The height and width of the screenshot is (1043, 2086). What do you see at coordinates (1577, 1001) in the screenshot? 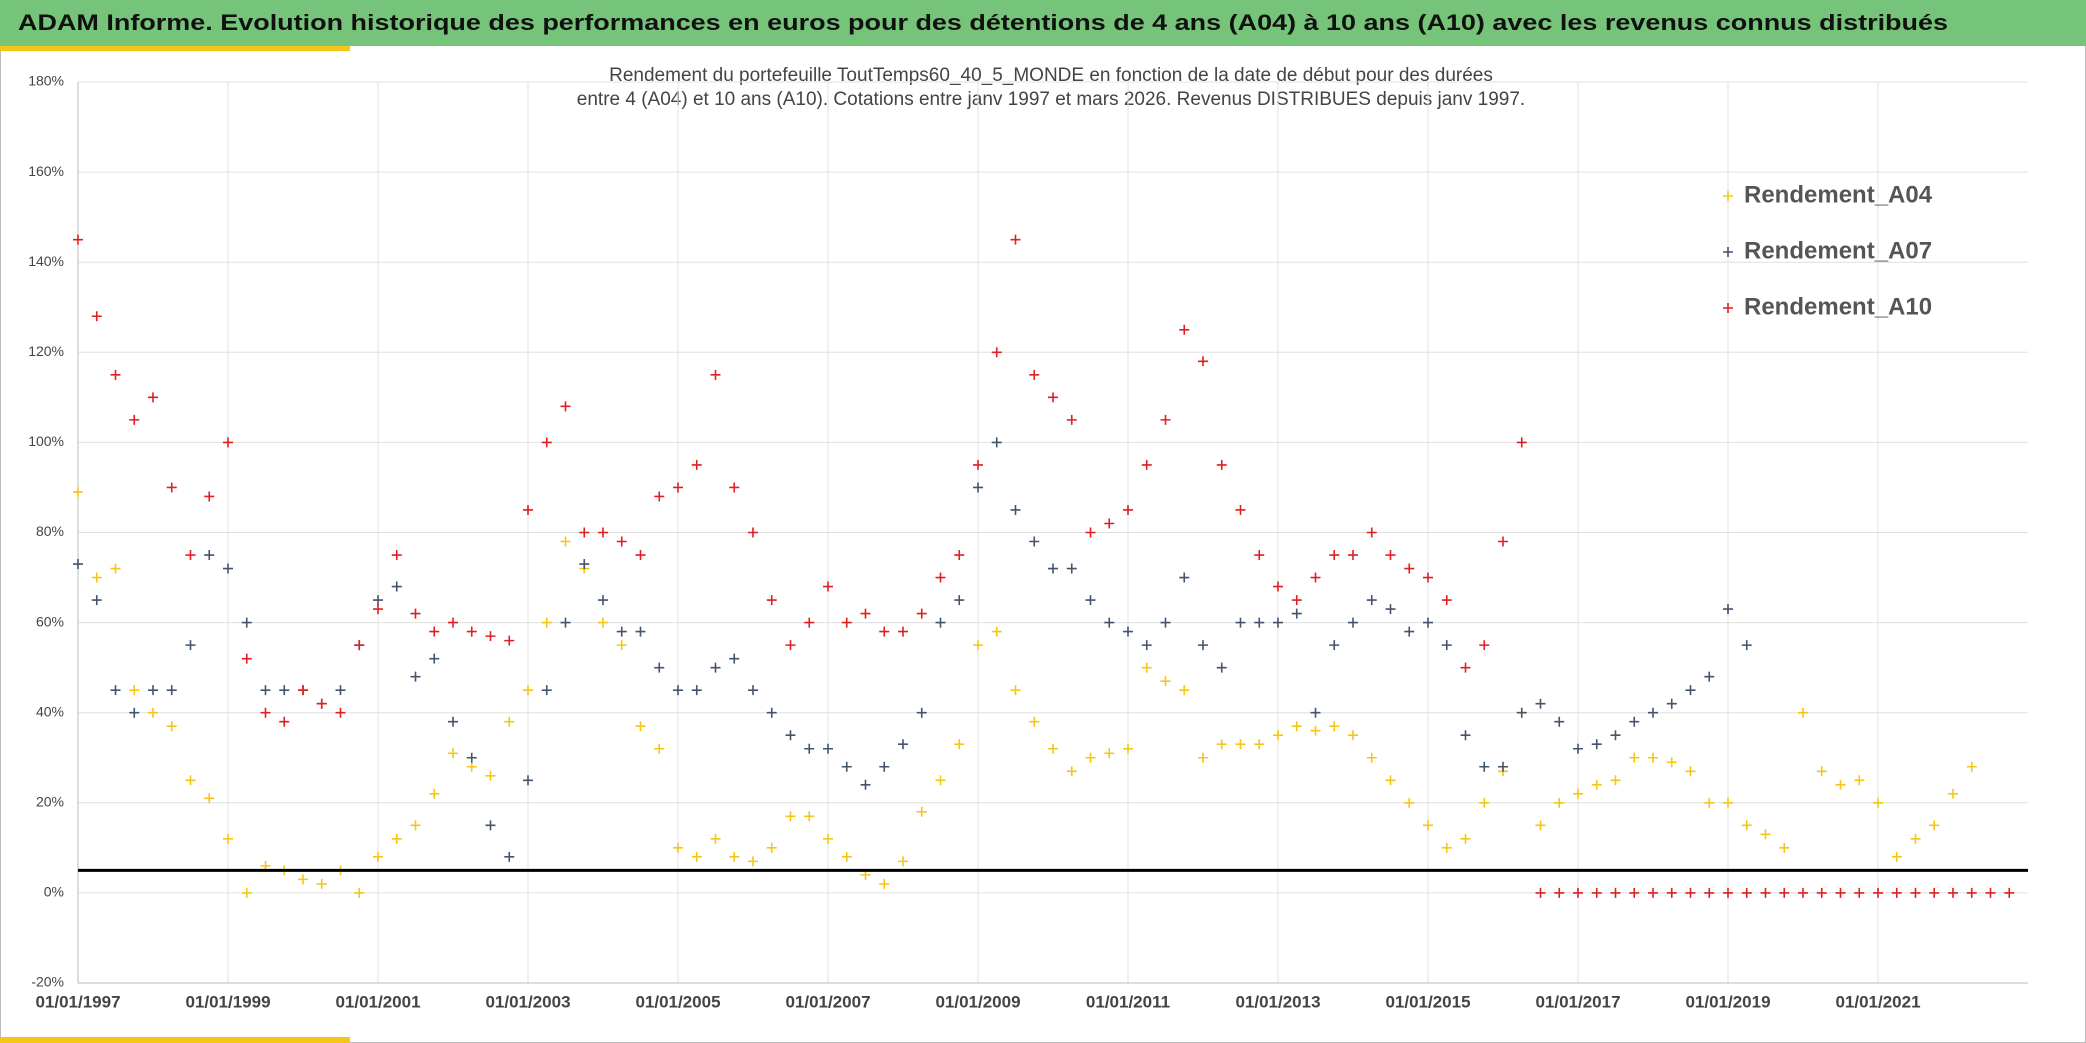
I see `x-tick-label: 01/01/2017` at bounding box center [1577, 1001].